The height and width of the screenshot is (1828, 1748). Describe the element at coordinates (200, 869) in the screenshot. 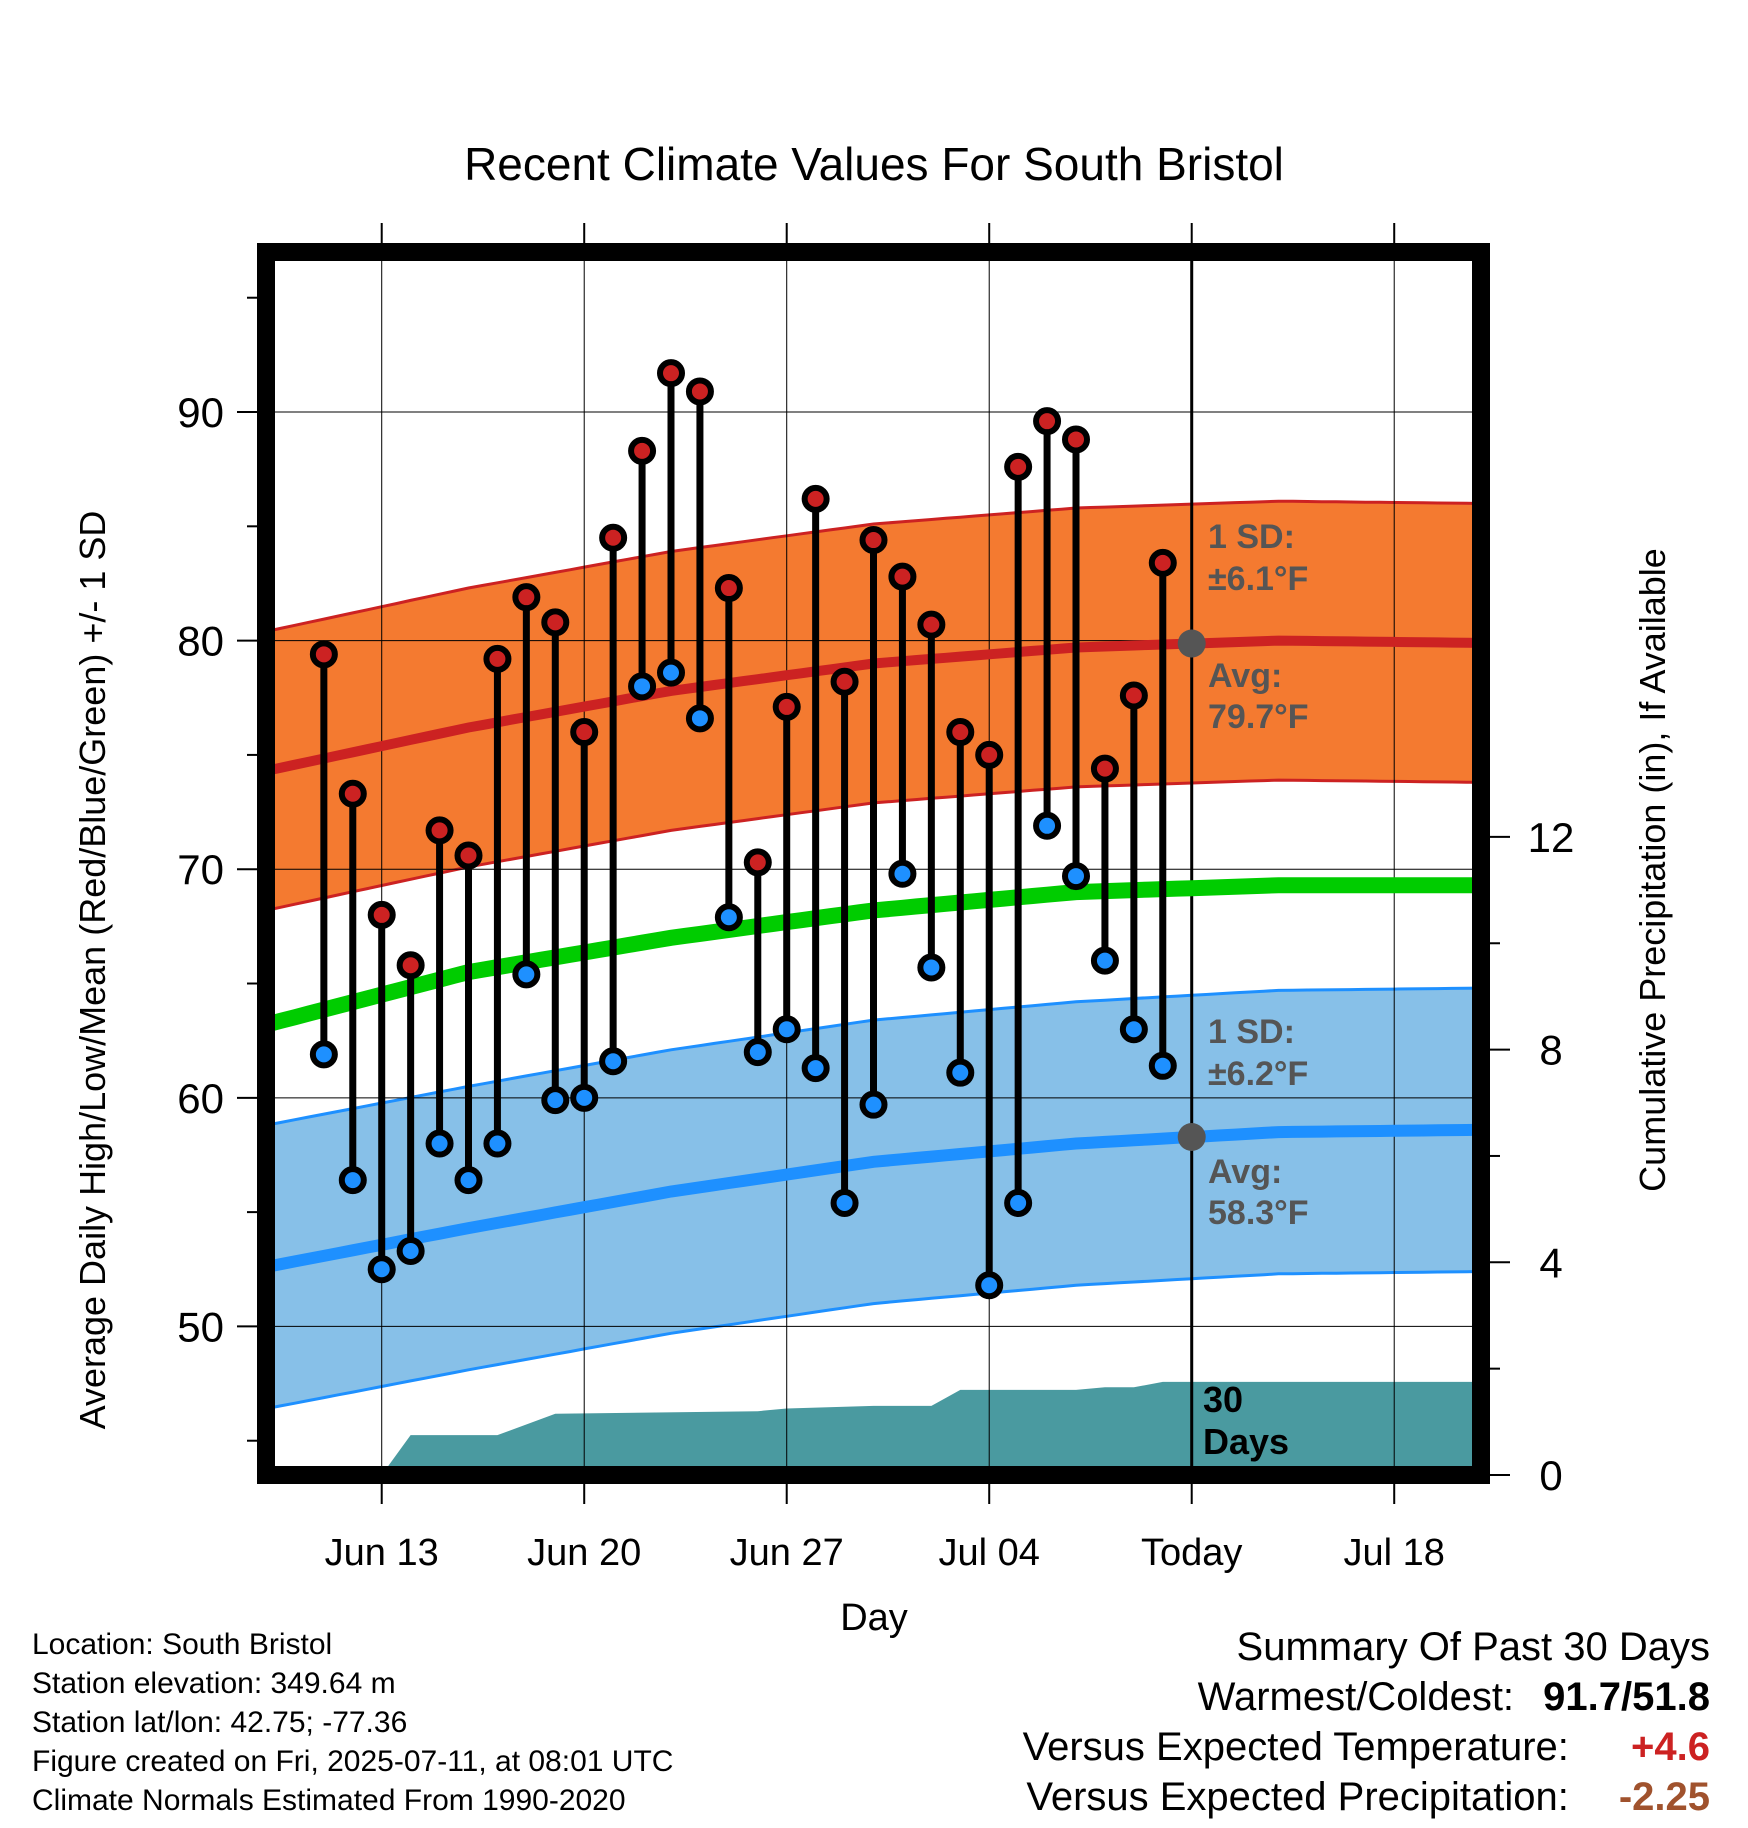

I see `y-tick-label: 70` at that location.